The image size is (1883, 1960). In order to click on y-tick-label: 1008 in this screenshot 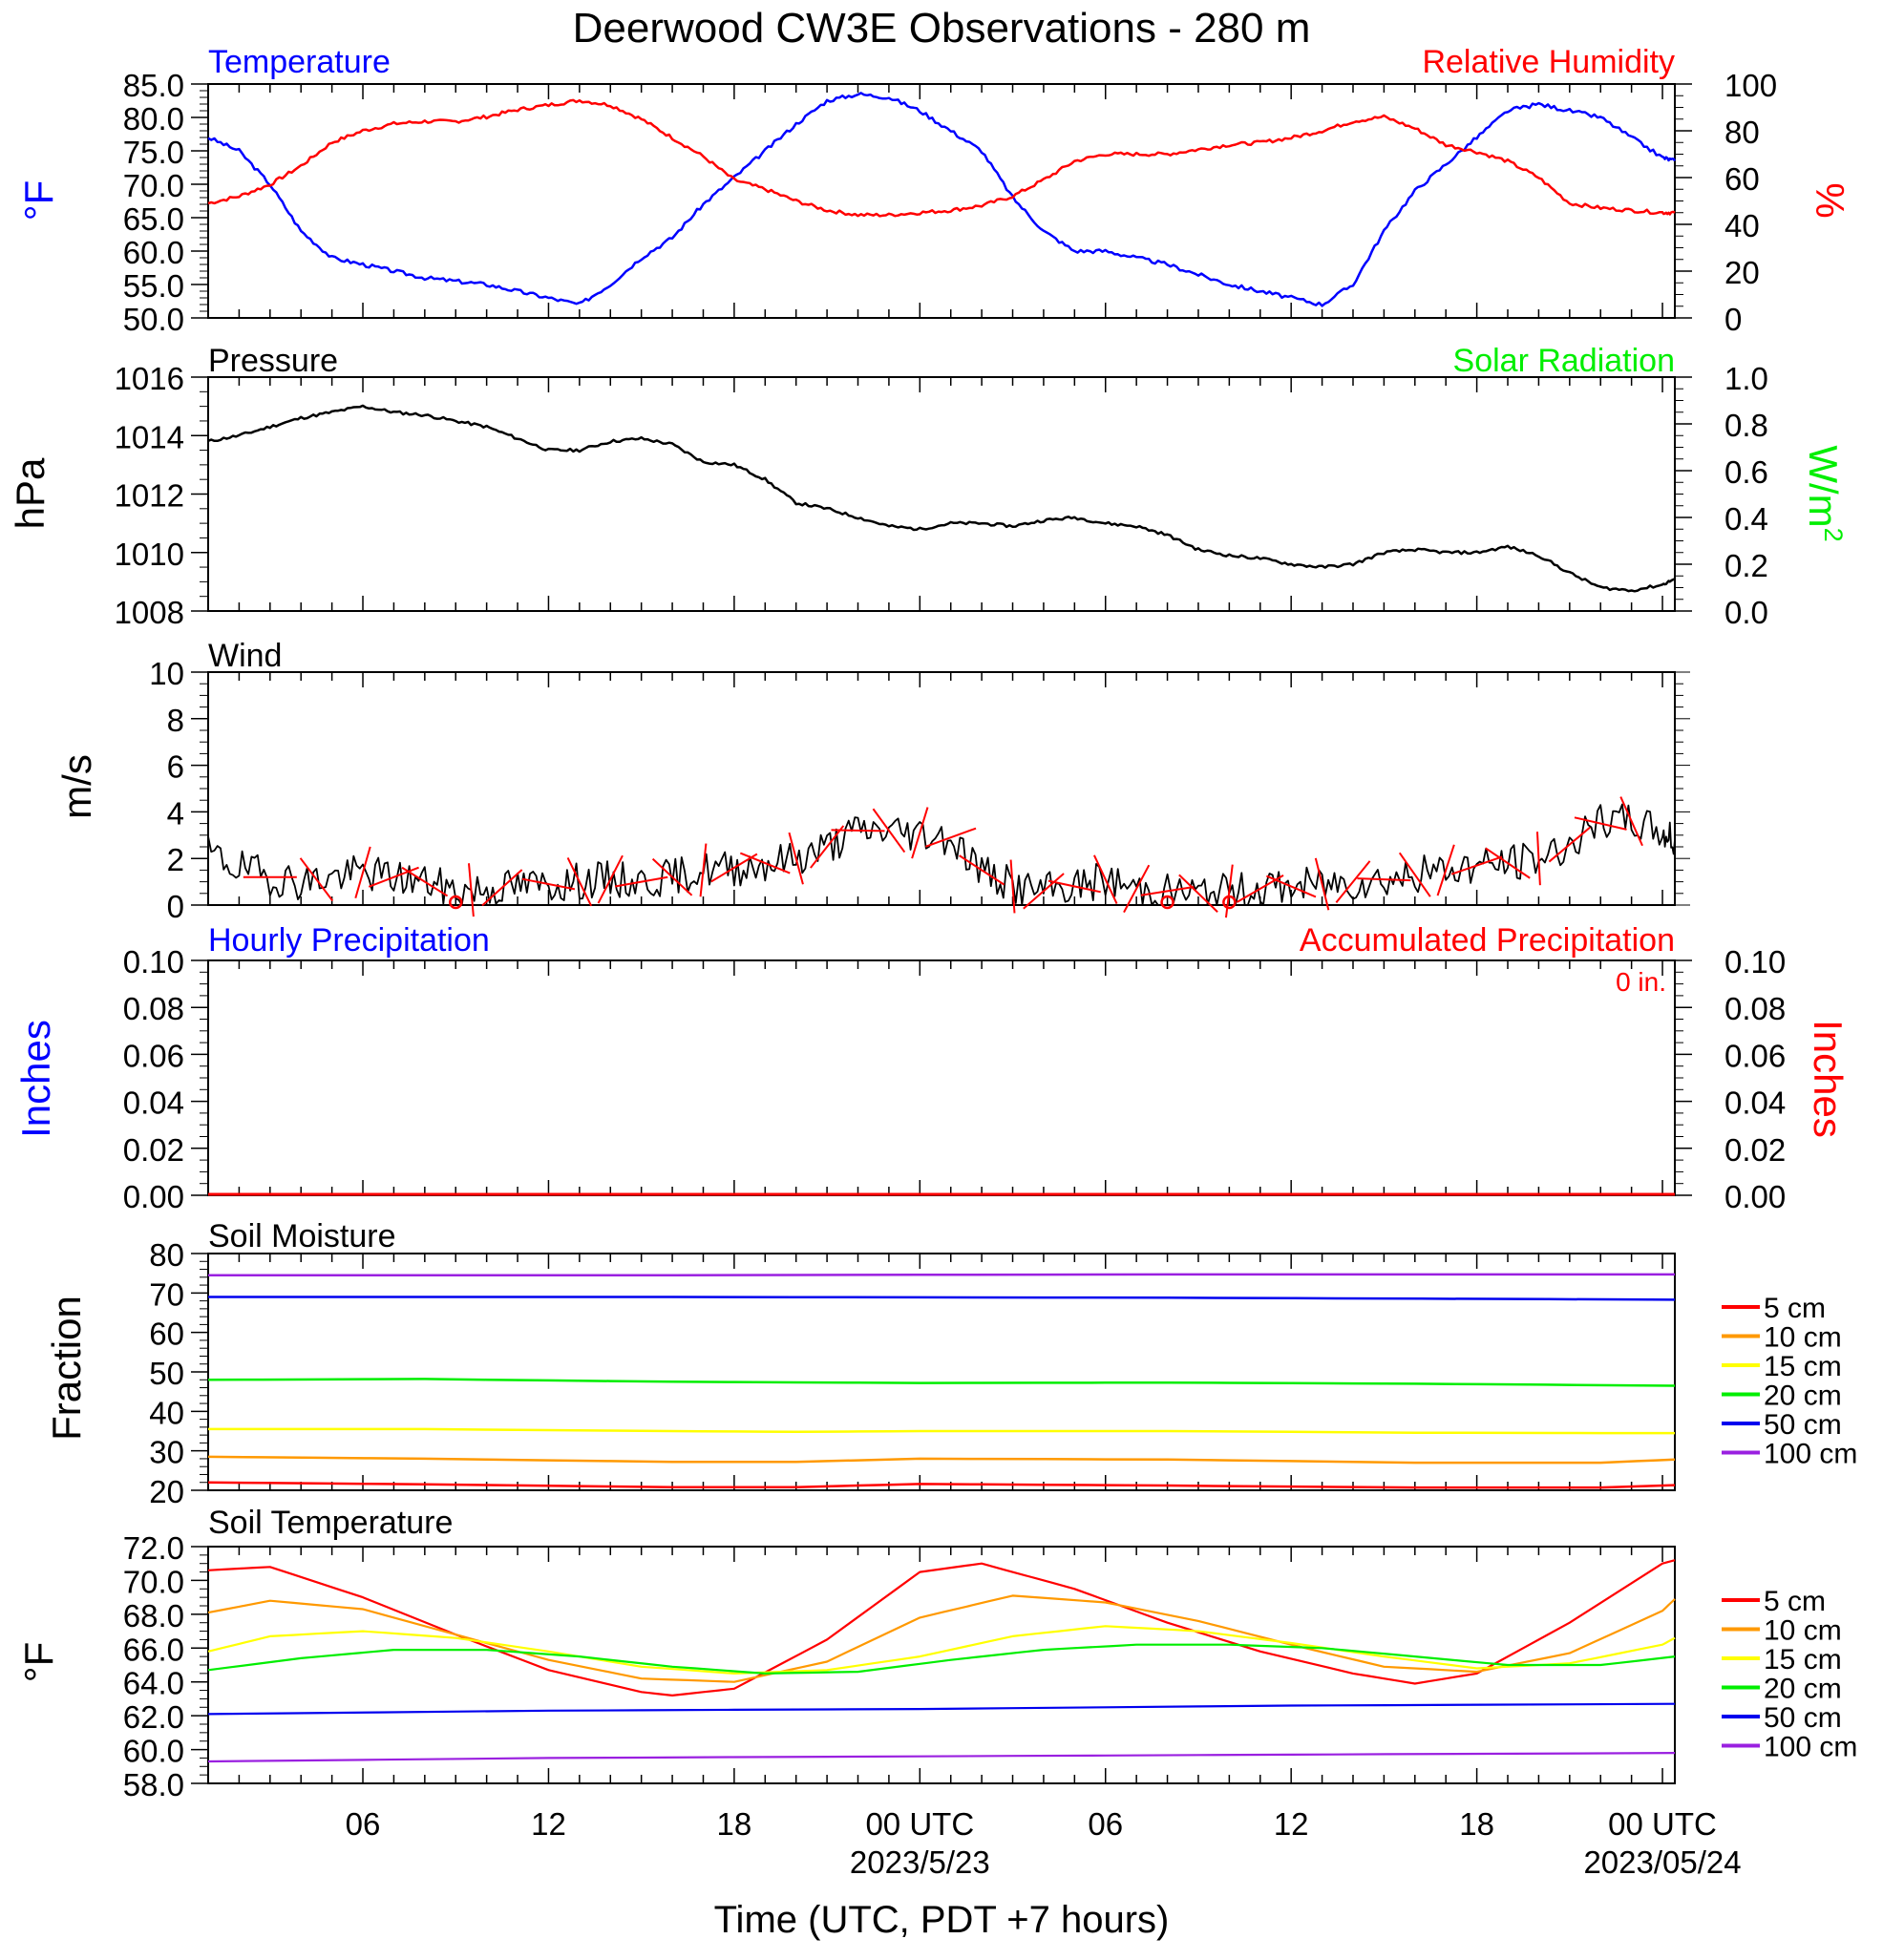, I will do `click(149, 612)`.